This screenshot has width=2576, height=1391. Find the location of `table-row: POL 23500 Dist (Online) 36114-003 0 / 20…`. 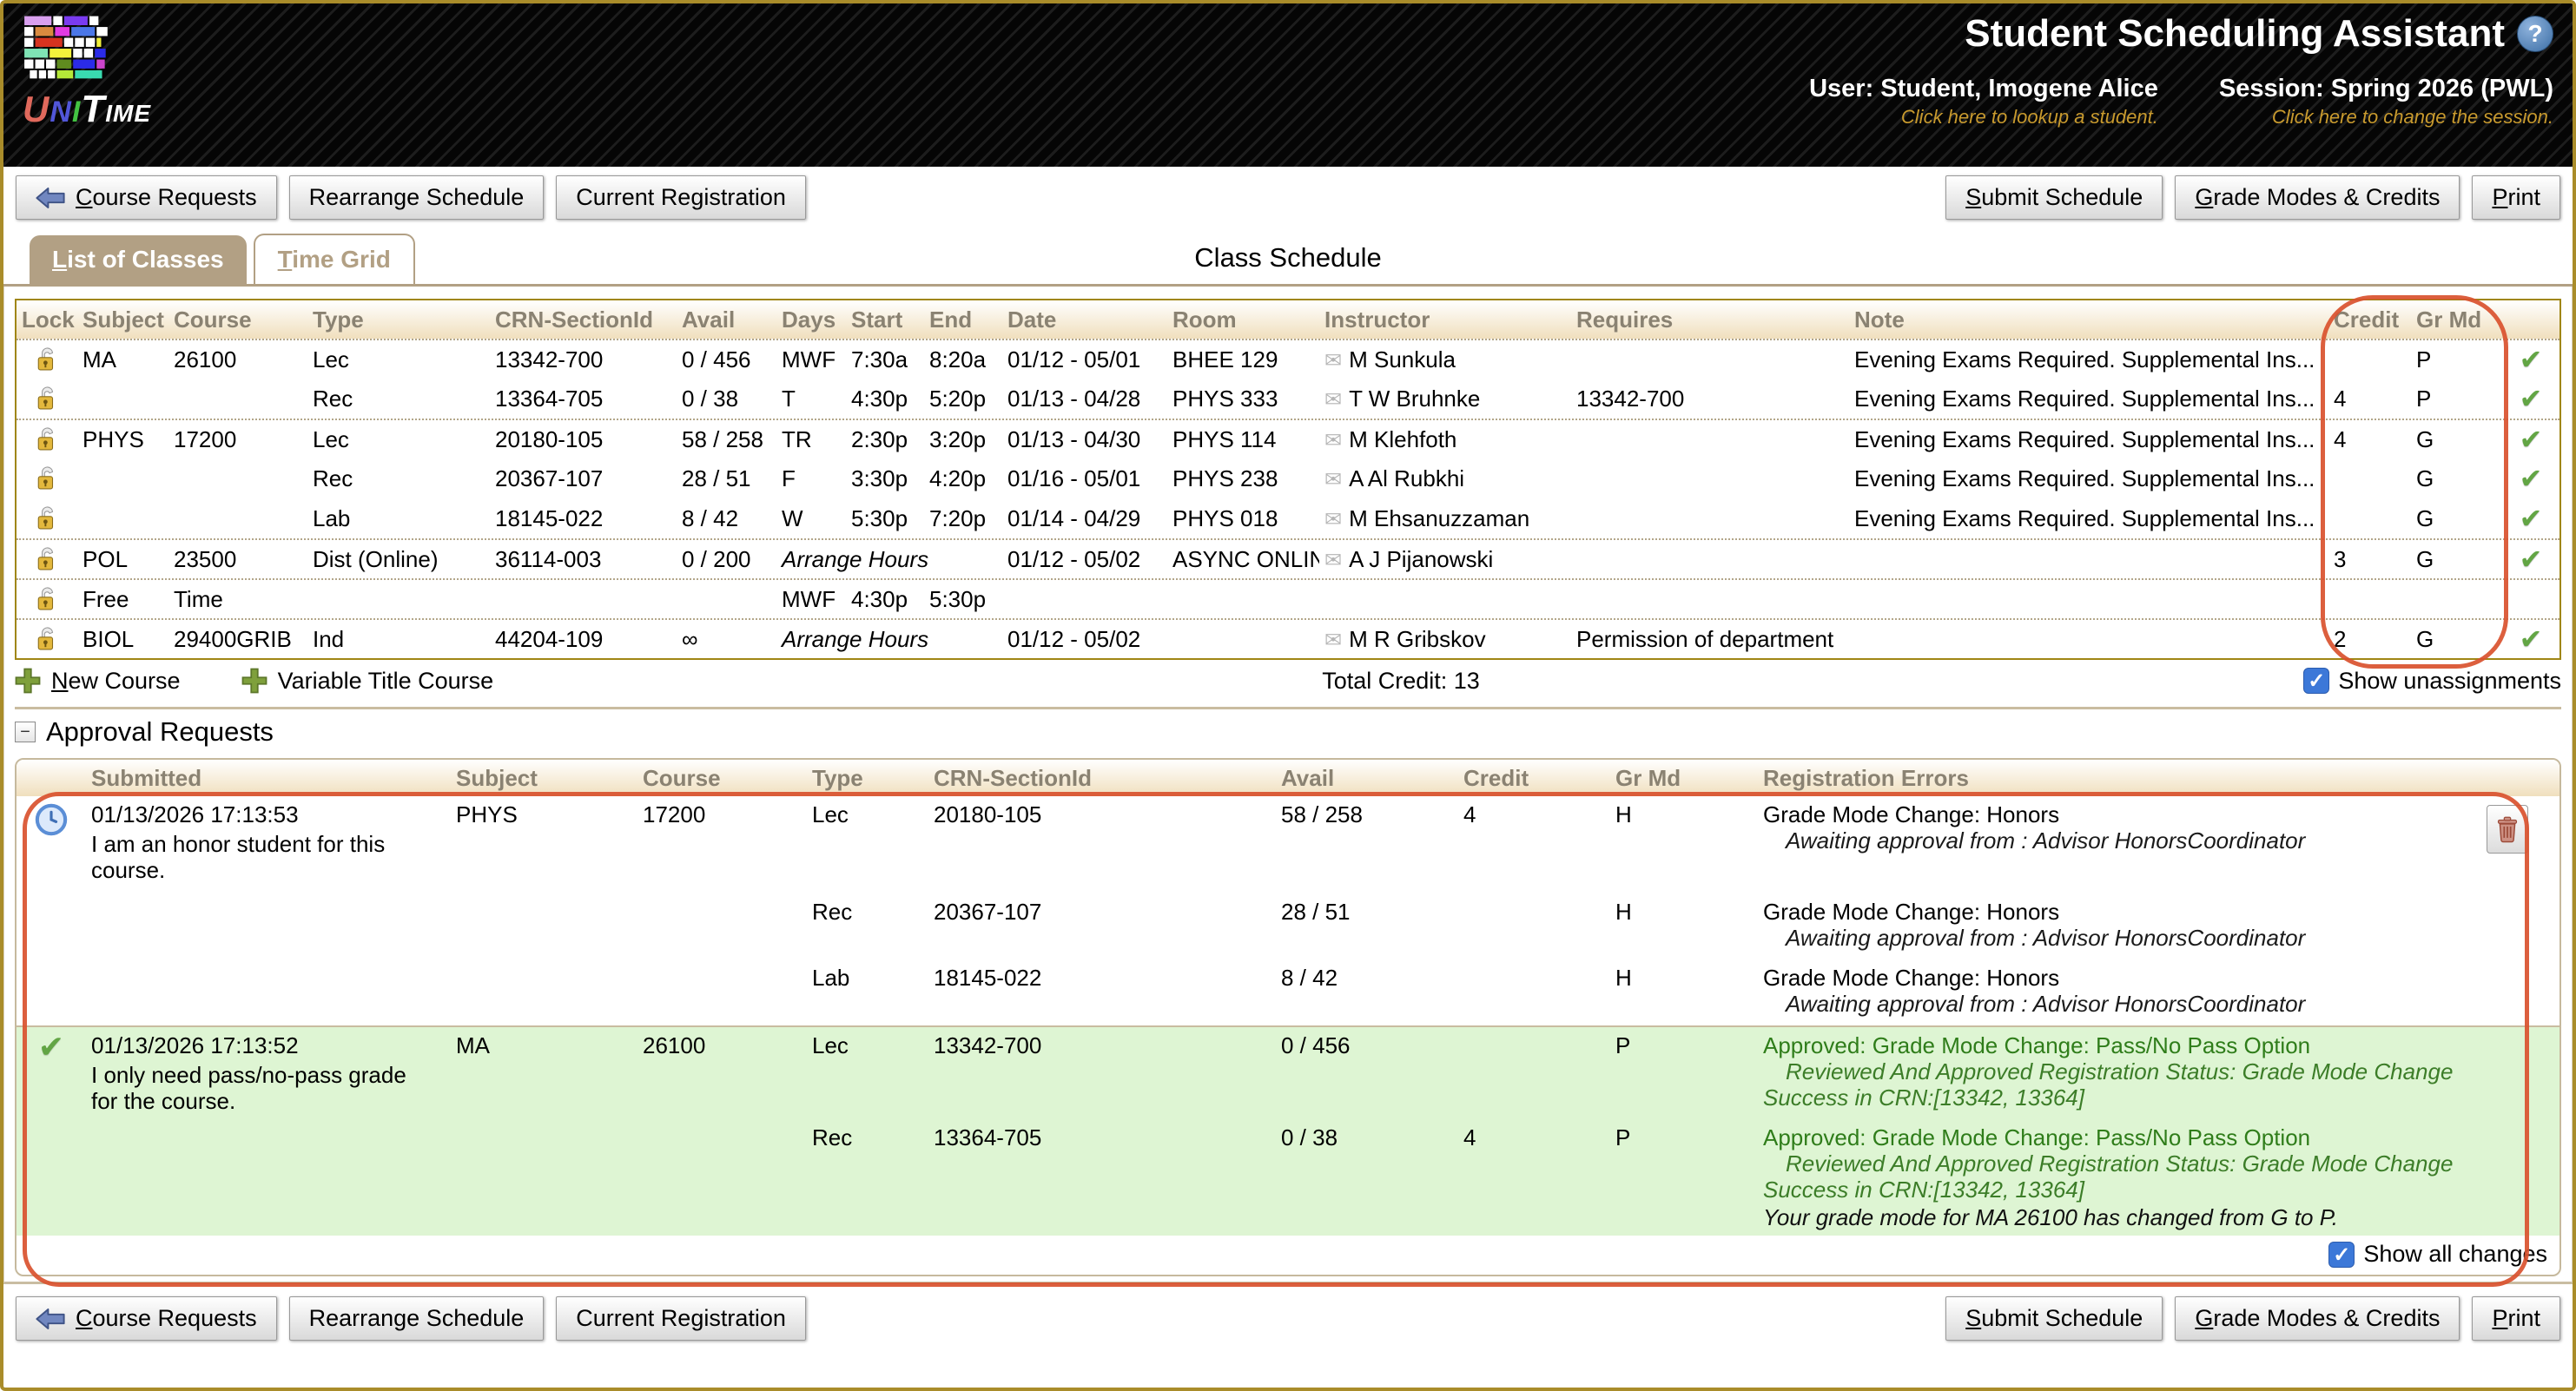

table-row: POL 23500 Dist (Online) 36114-003 0 / 20… is located at coordinates (1288, 558).